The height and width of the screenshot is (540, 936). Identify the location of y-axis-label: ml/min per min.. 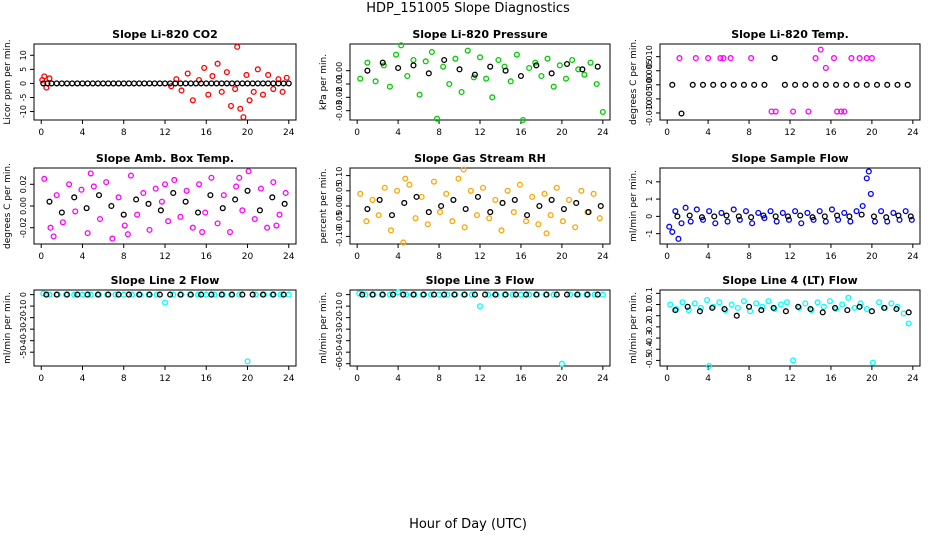
(8, 328).